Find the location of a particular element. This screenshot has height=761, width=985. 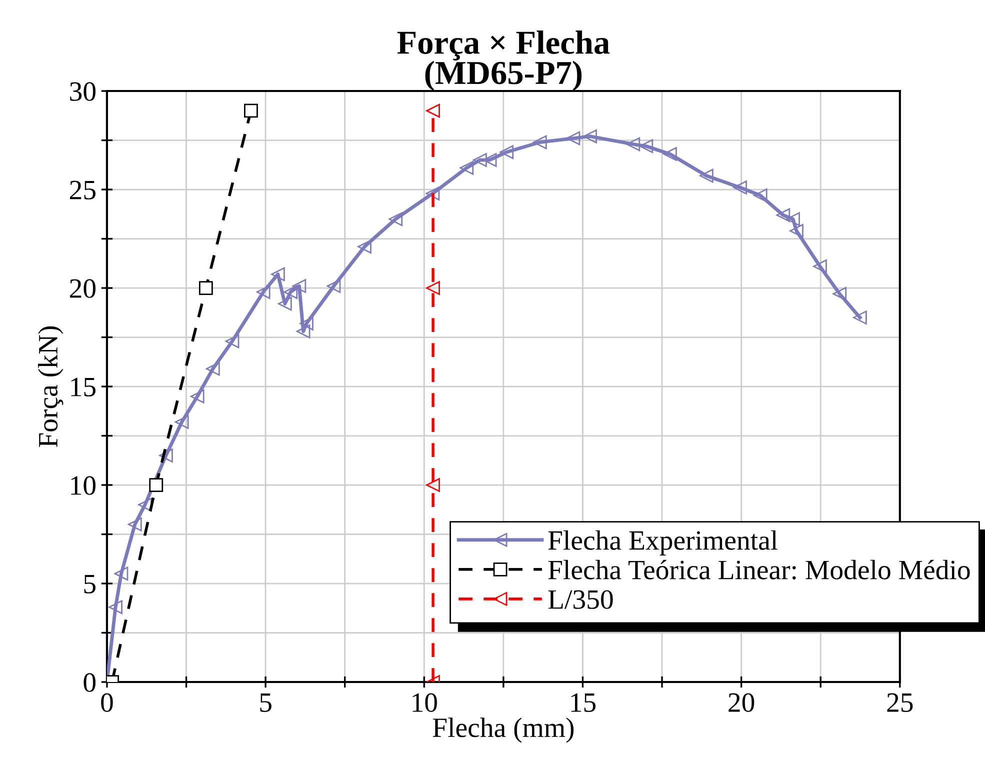

x-tick-label: 25 is located at coordinates (900, 702).